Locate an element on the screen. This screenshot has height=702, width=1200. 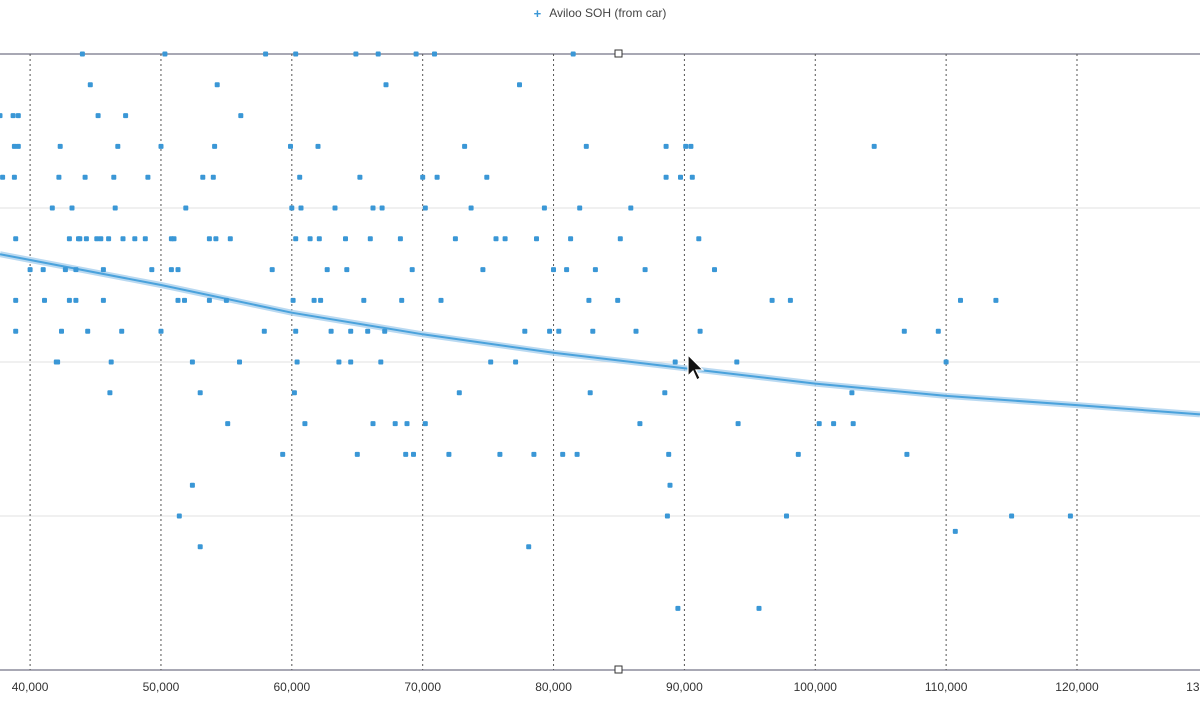
chart-legend: + Aviloo SOH (from car) is located at coordinates (600, 13).